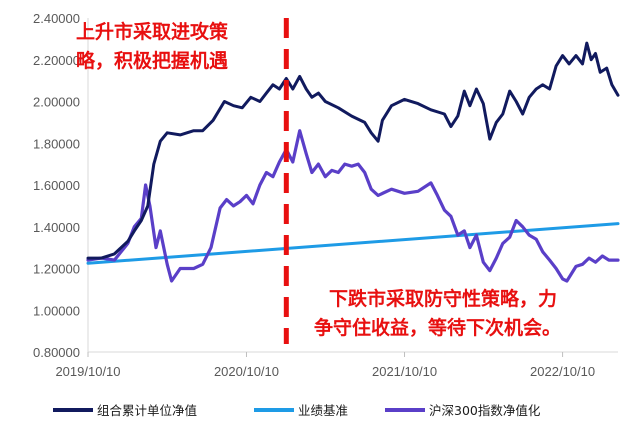  What do you see at coordinates (56, 143) in the screenshot?
I see `y-tick-label: 1.80000` at bounding box center [56, 143].